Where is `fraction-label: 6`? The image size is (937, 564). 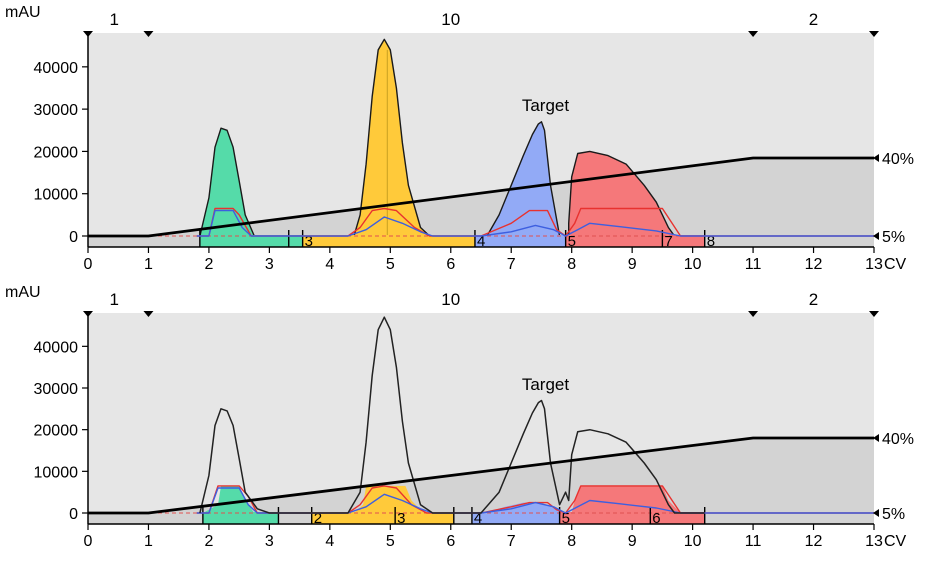 fraction-label: 6 is located at coordinates (656, 518).